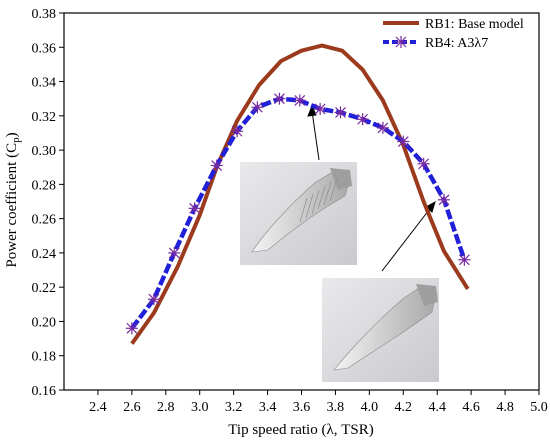 This screenshot has height=442, width=550. I want to click on arrow-rb1, so click(407, 238).